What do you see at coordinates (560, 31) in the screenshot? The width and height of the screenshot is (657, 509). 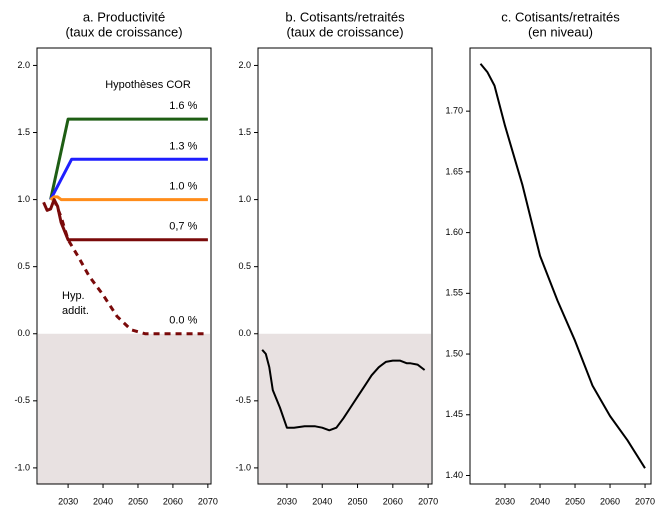 I see `chart-subtitle: (en niveau)` at bounding box center [560, 31].